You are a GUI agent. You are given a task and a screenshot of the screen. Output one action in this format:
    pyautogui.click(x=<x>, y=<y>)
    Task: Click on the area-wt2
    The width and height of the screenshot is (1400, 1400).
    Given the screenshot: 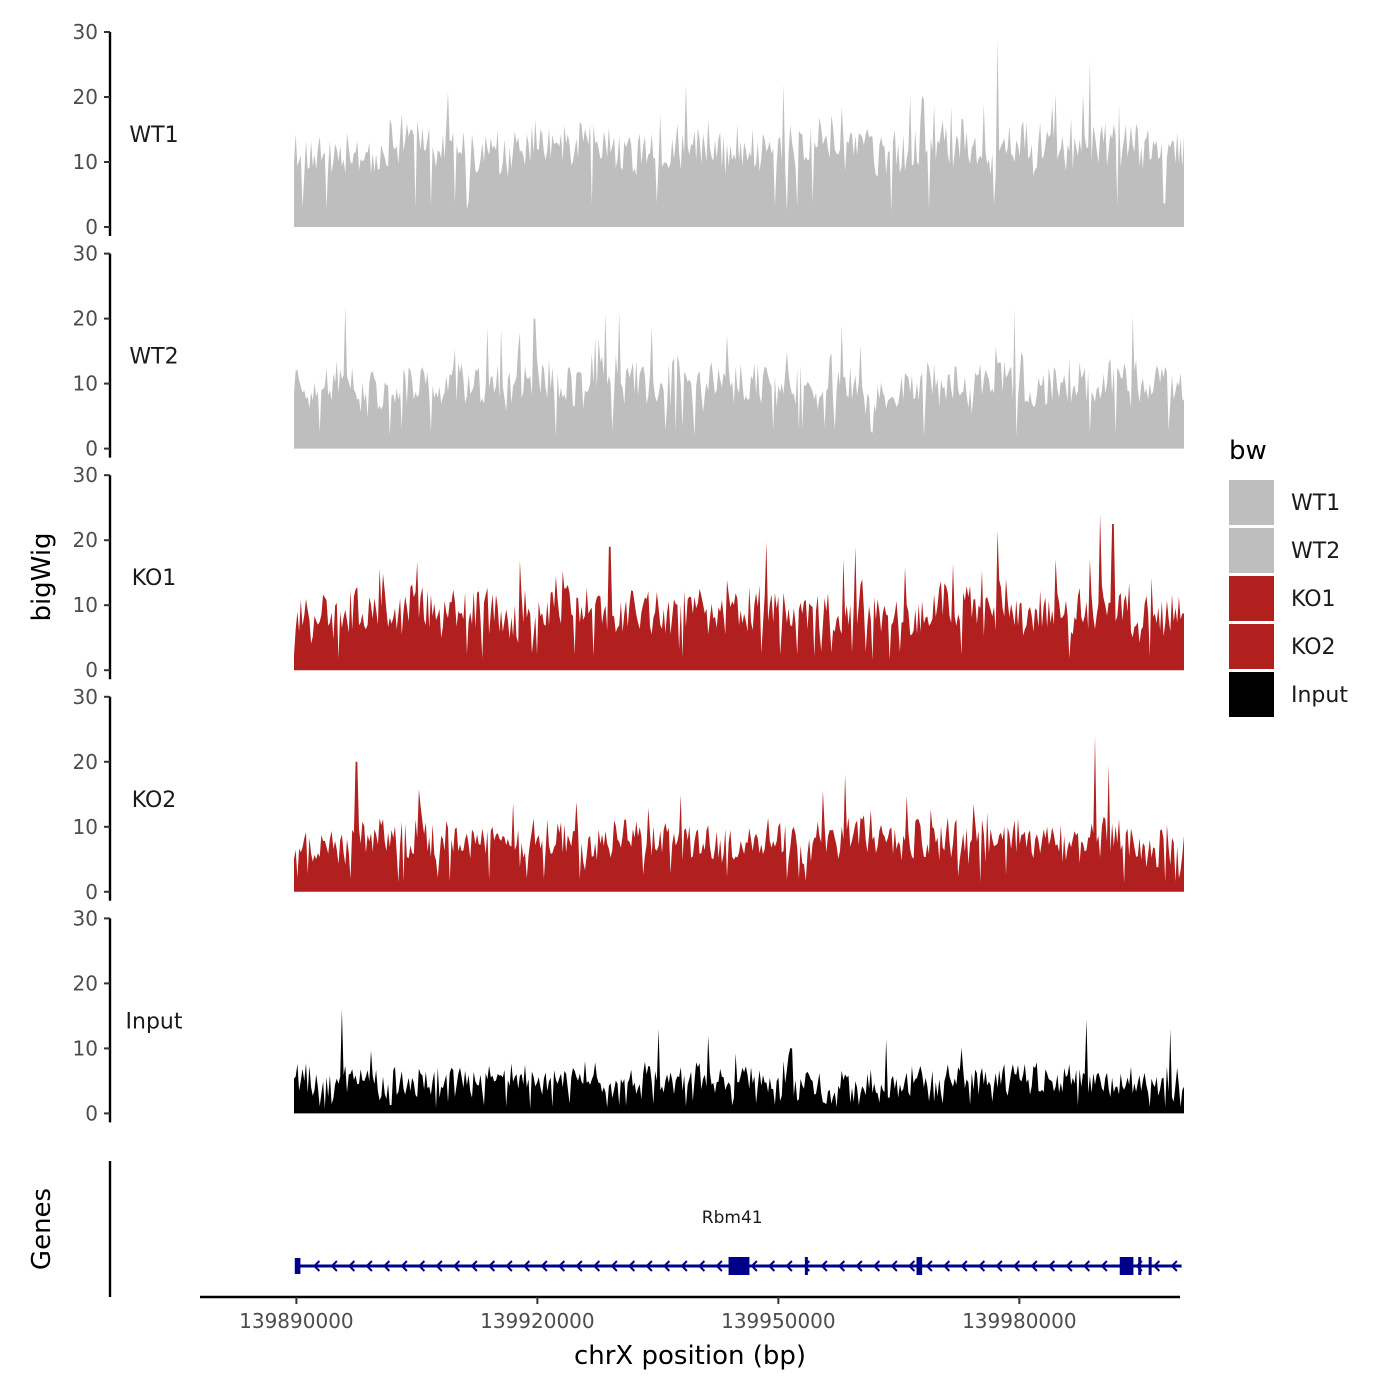 What is the action you would take?
    pyautogui.click(x=739, y=377)
    